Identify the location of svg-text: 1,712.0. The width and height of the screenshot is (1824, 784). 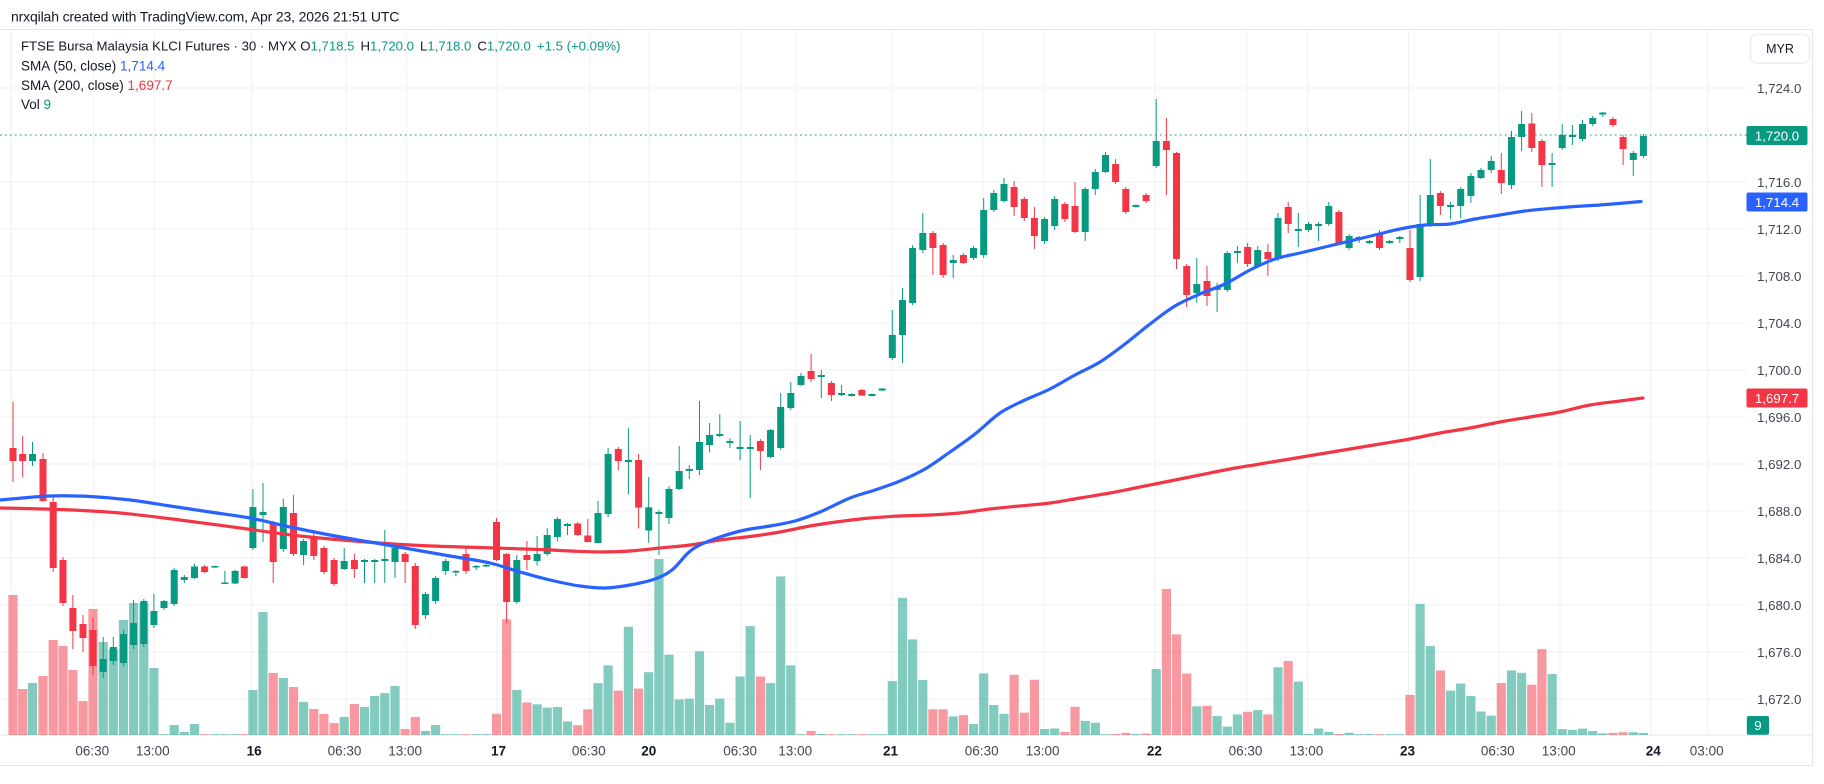
(1779, 229).